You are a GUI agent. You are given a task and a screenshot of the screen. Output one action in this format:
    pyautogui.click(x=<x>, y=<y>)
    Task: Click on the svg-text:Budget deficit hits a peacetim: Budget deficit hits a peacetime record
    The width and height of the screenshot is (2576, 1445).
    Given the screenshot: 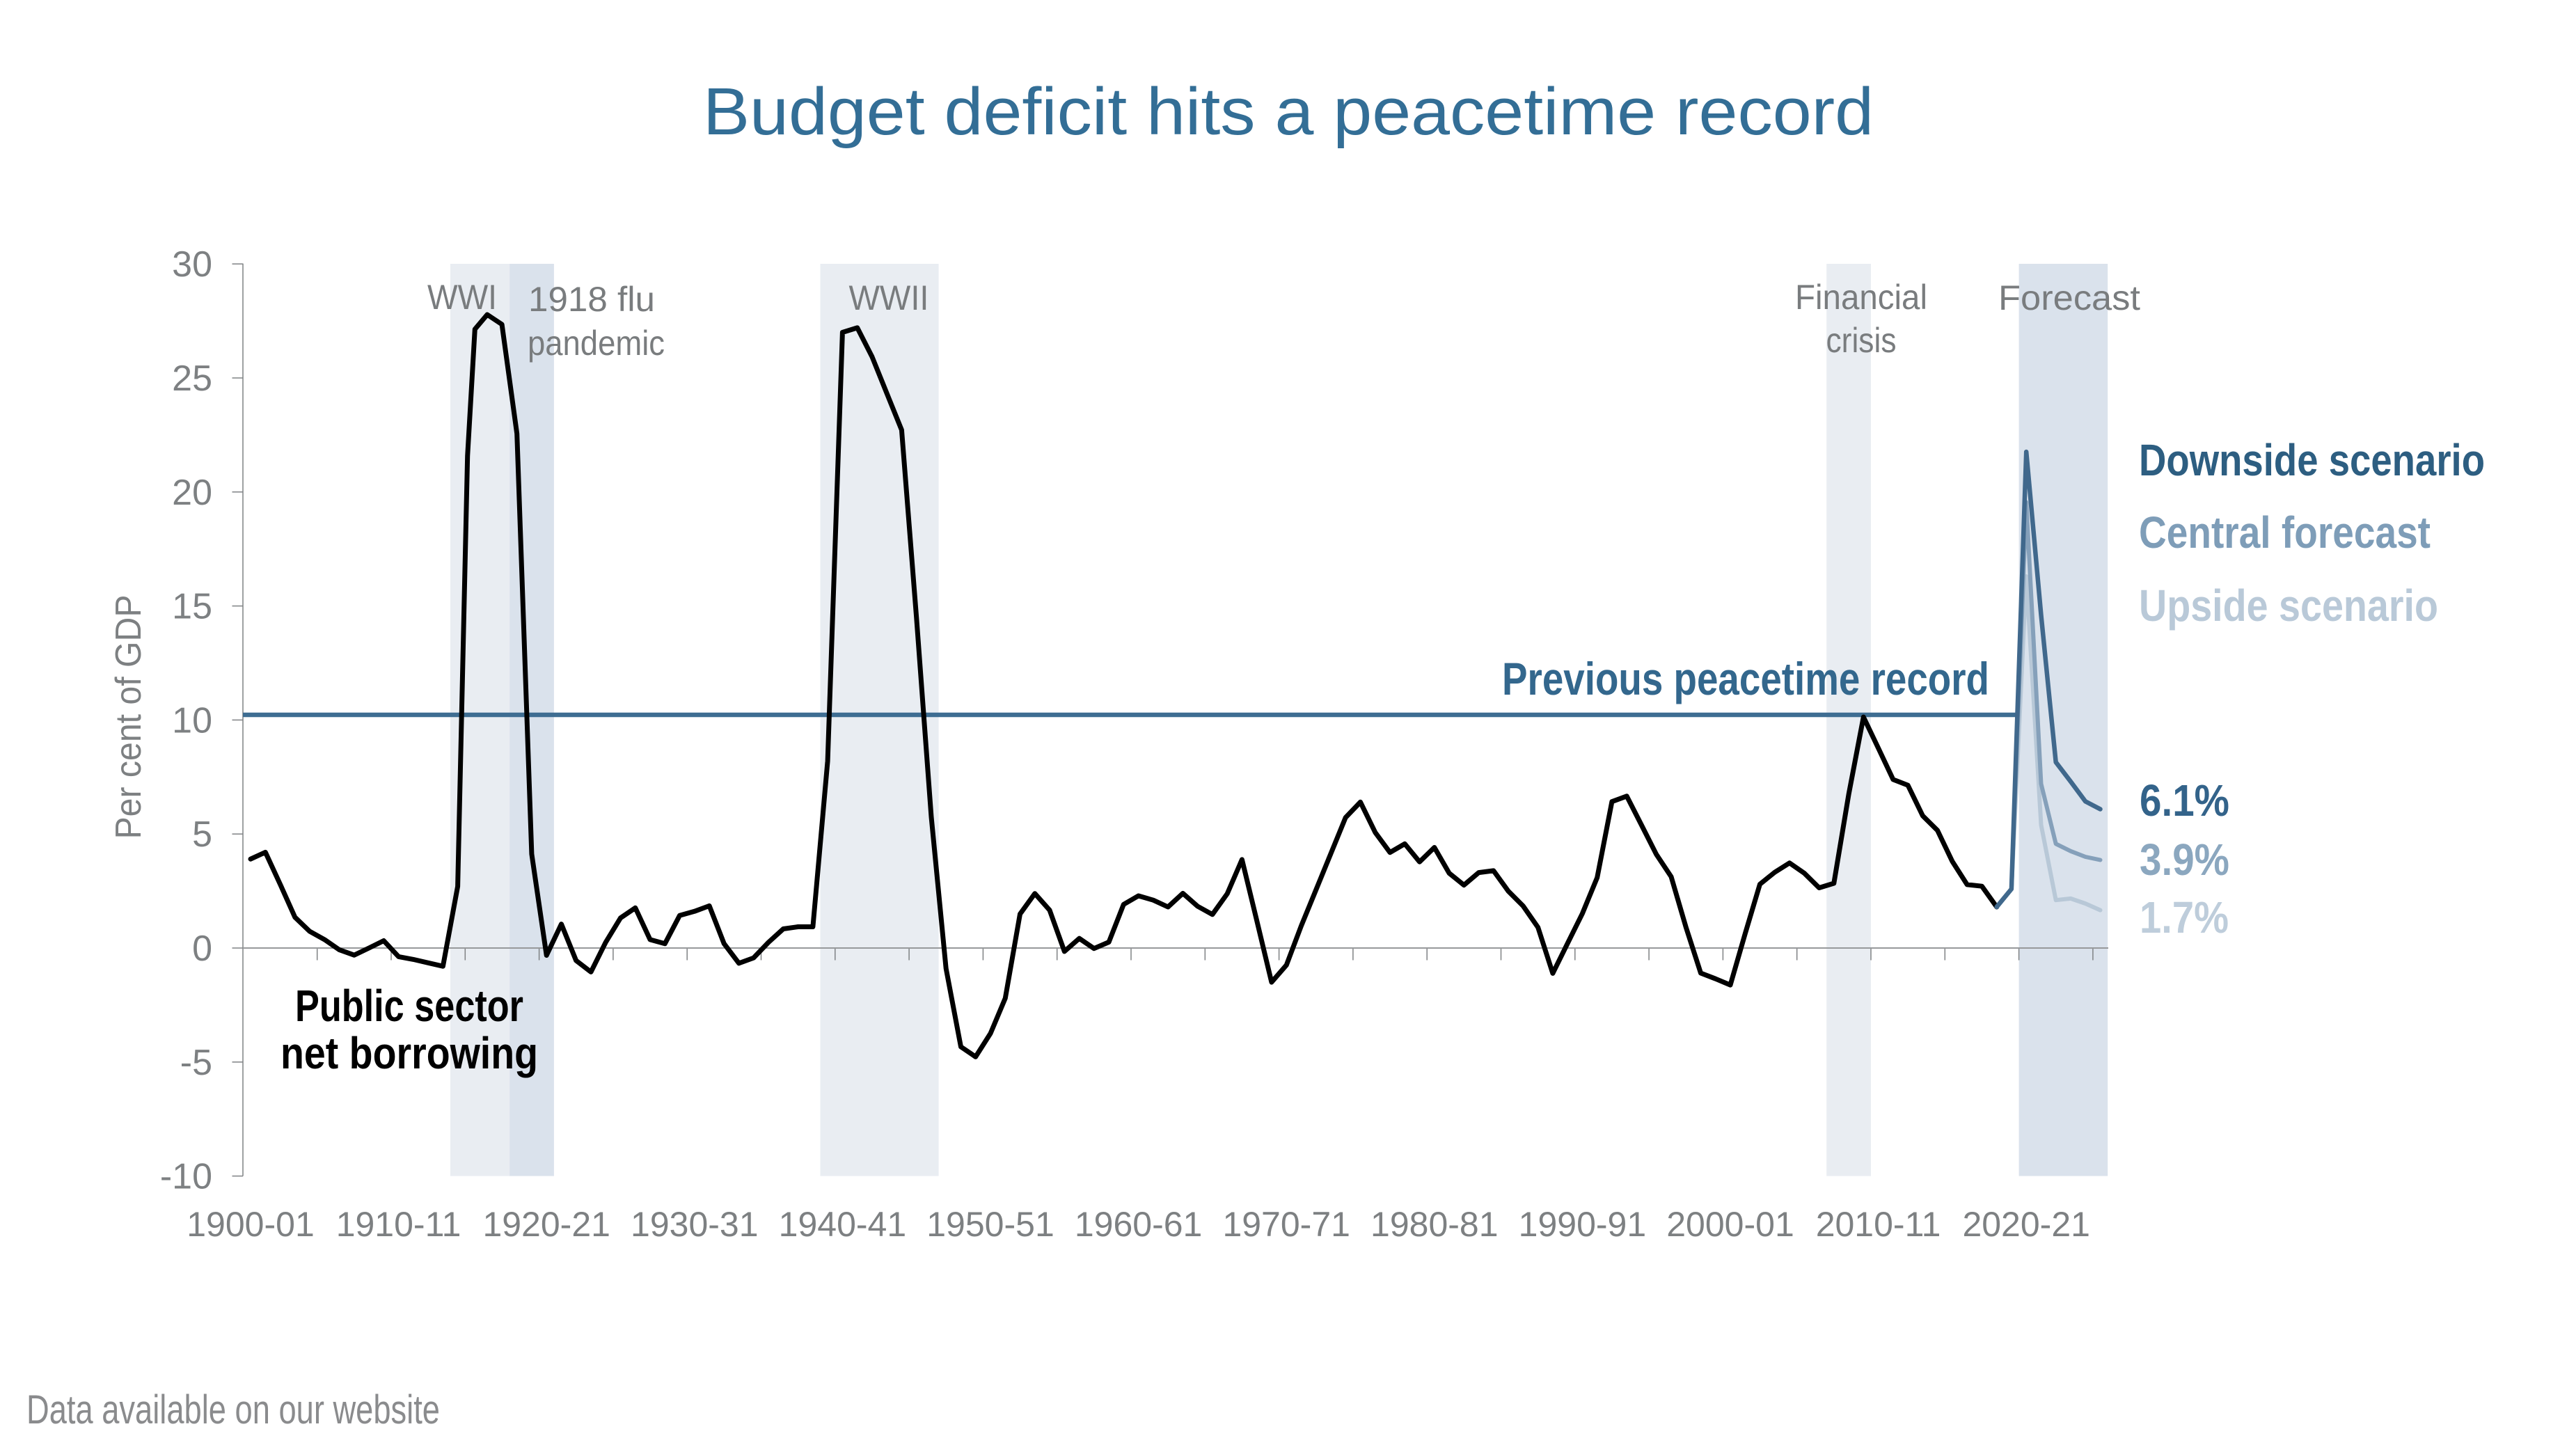 What is the action you would take?
    pyautogui.click(x=1288, y=111)
    